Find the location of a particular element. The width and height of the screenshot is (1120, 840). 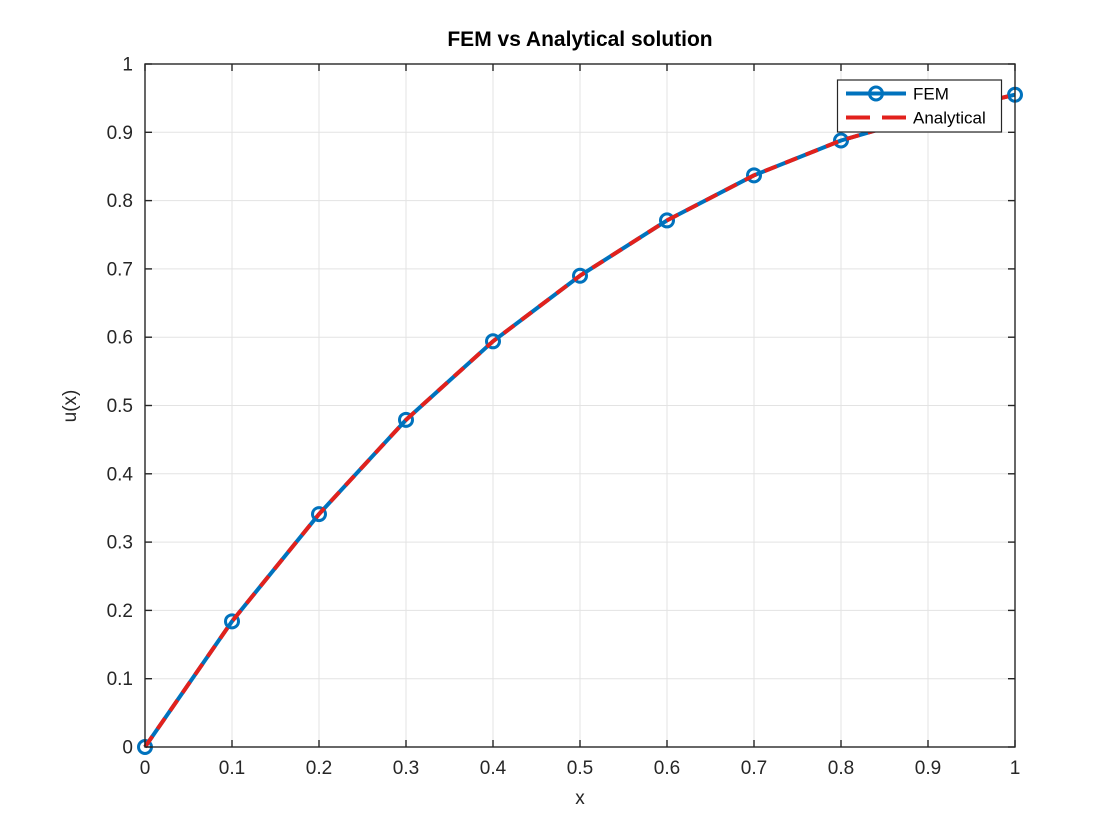

y-tick-label: 0.9 is located at coordinates (120, 133).